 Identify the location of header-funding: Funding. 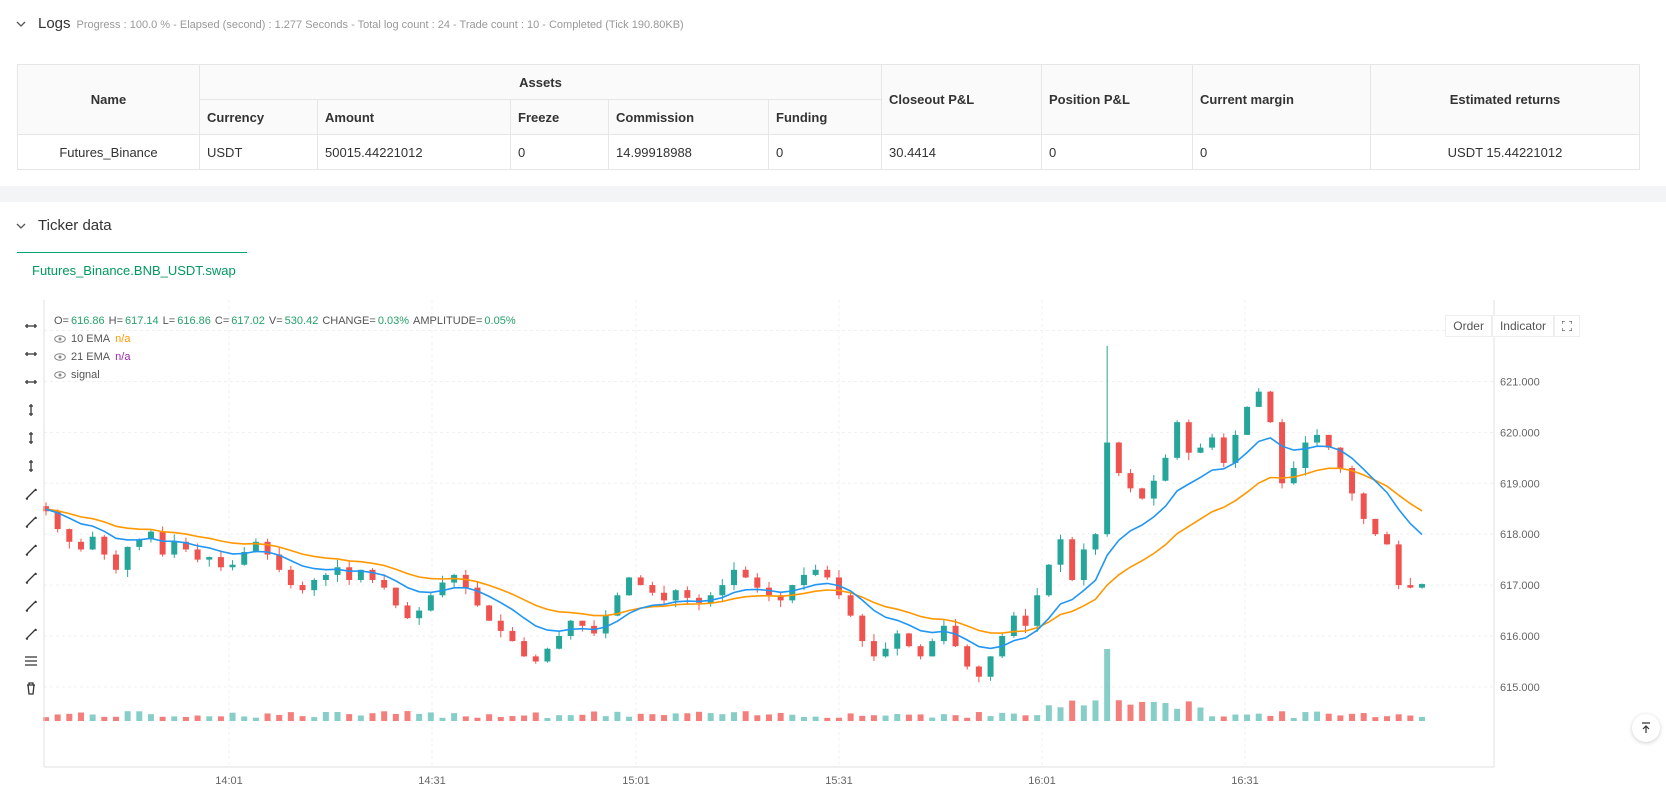
(825, 117).